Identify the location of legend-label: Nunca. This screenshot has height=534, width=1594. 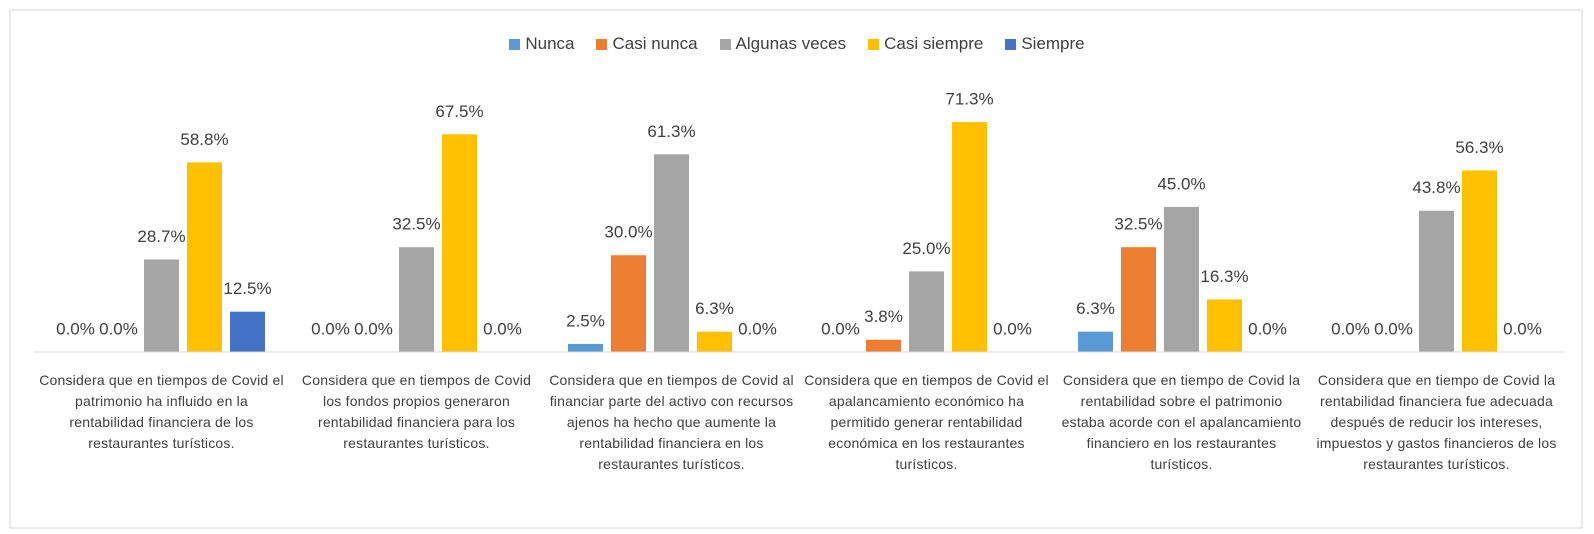
(550, 43).